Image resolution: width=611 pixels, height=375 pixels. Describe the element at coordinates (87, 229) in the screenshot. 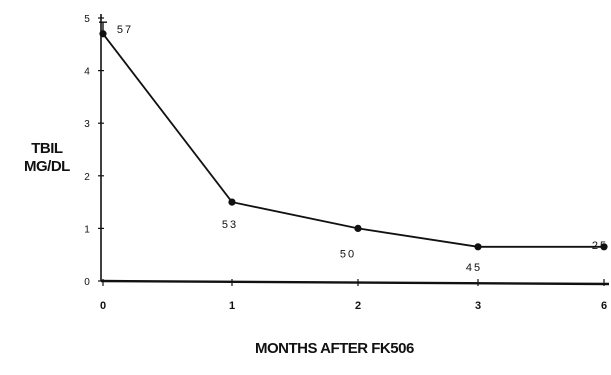

I see `y-tick-label: 1` at that location.